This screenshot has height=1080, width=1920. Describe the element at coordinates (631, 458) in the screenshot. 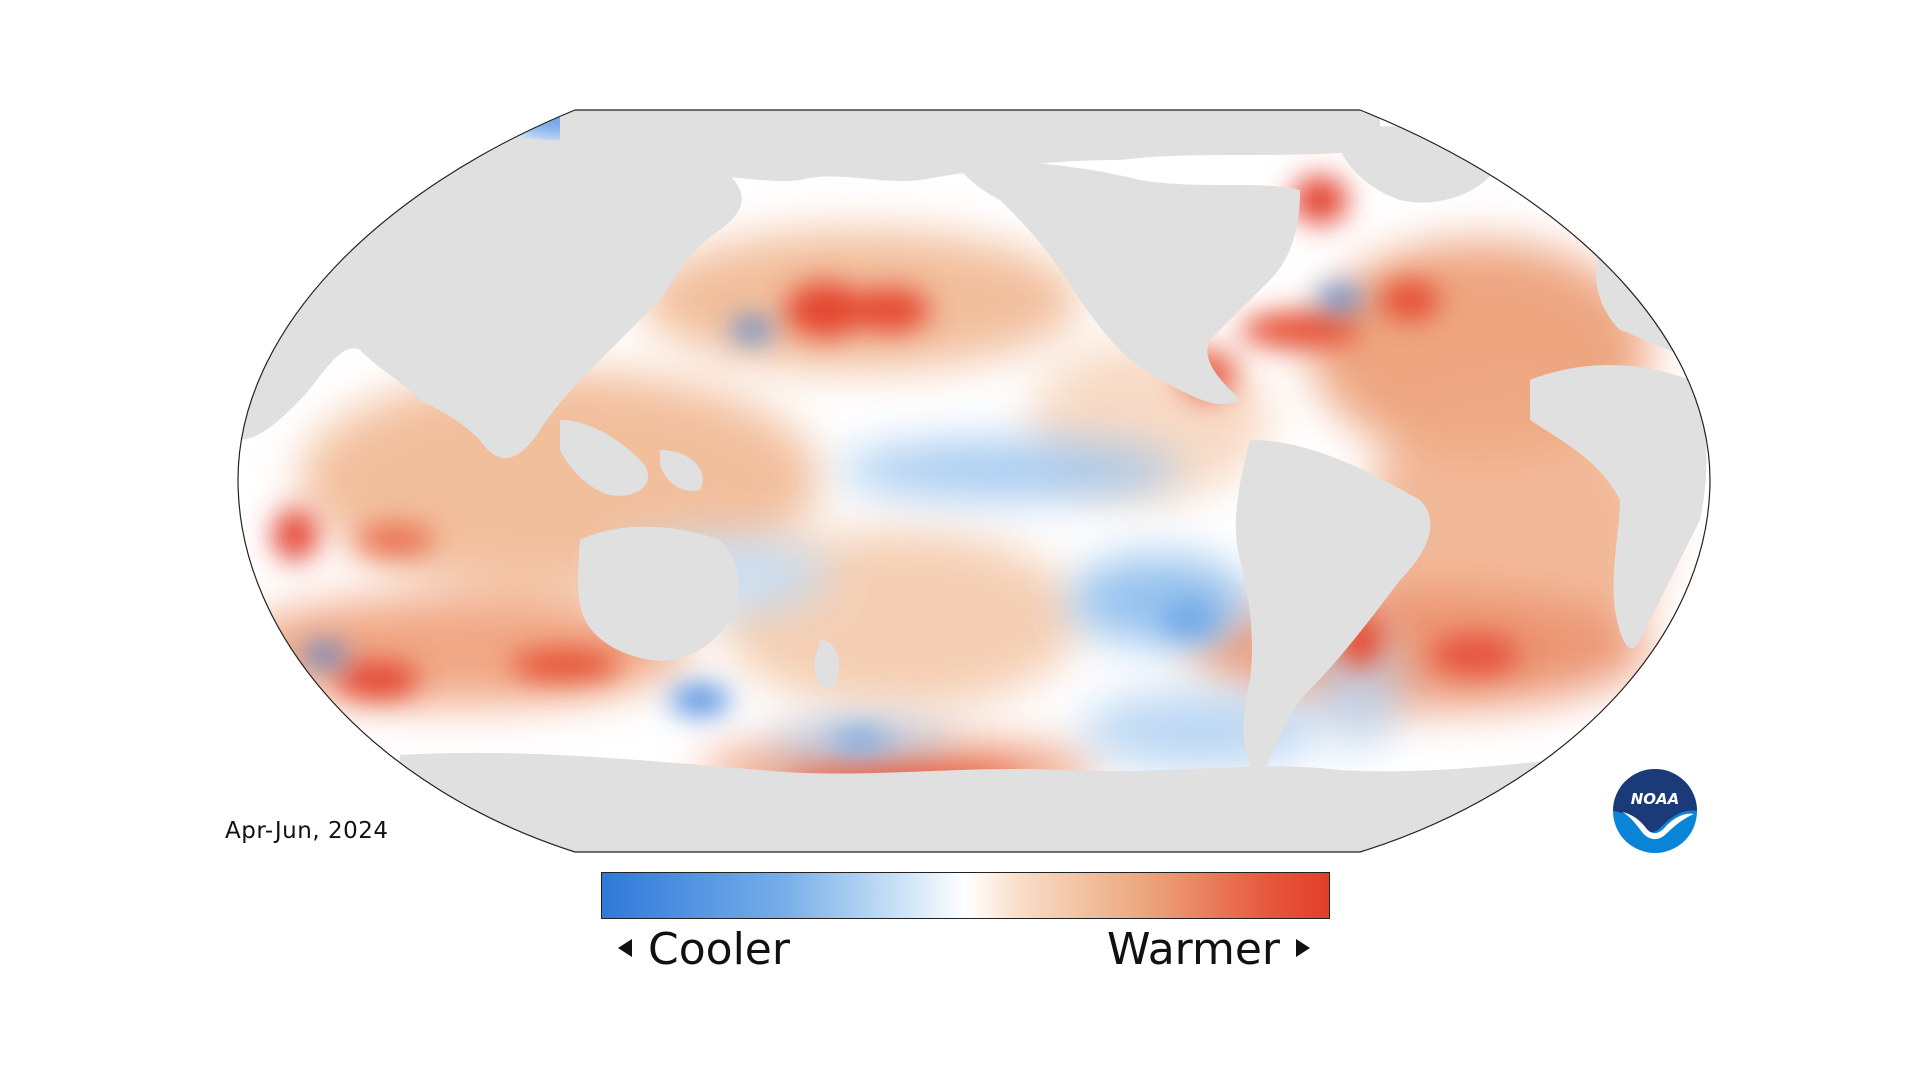

I see `maritime-islands` at that location.